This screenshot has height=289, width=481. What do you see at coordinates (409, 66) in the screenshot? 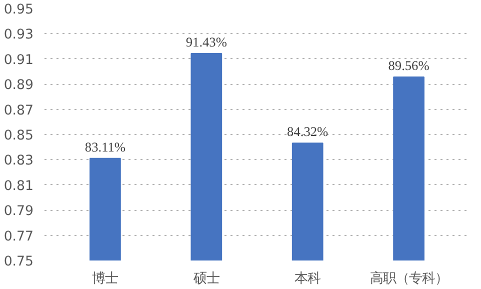
I see `data-label: 89.56%` at bounding box center [409, 66].